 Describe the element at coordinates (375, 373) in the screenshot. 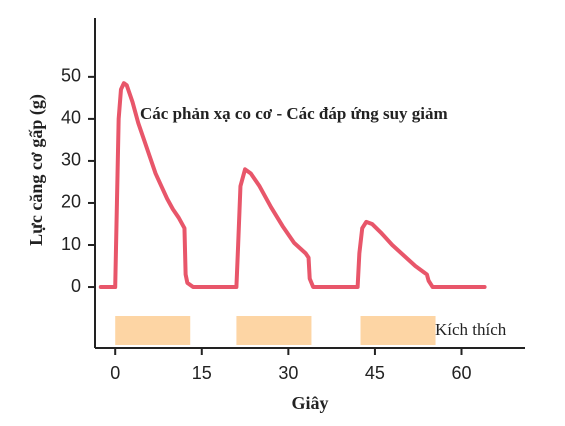

I see `x-tick-label: 45` at that location.